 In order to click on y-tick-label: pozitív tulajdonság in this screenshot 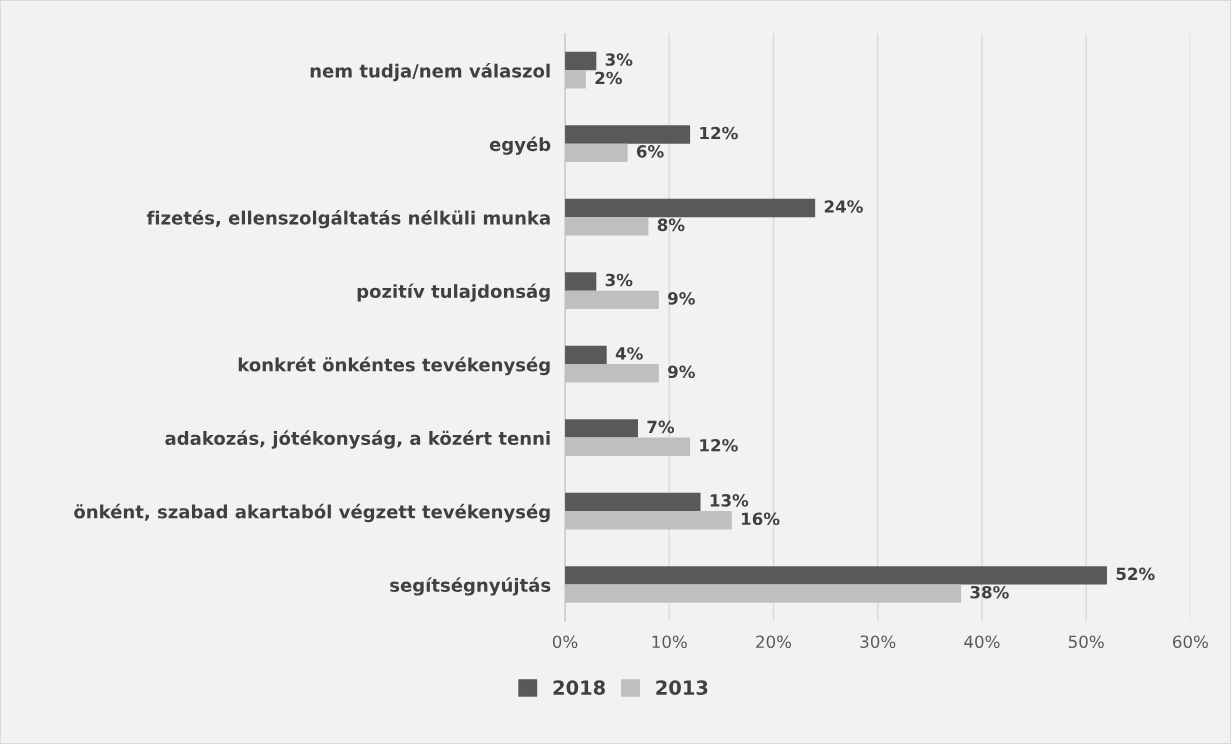, I will do `click(453, 292)`.